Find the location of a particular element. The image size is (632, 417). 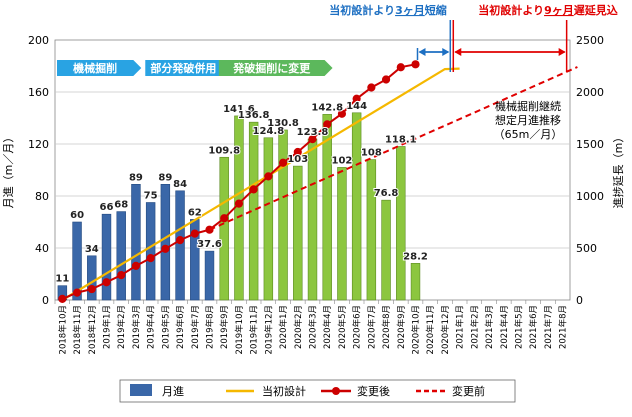

shorten-label-em: 3ヶ月 is located at coordinates (410, 10).